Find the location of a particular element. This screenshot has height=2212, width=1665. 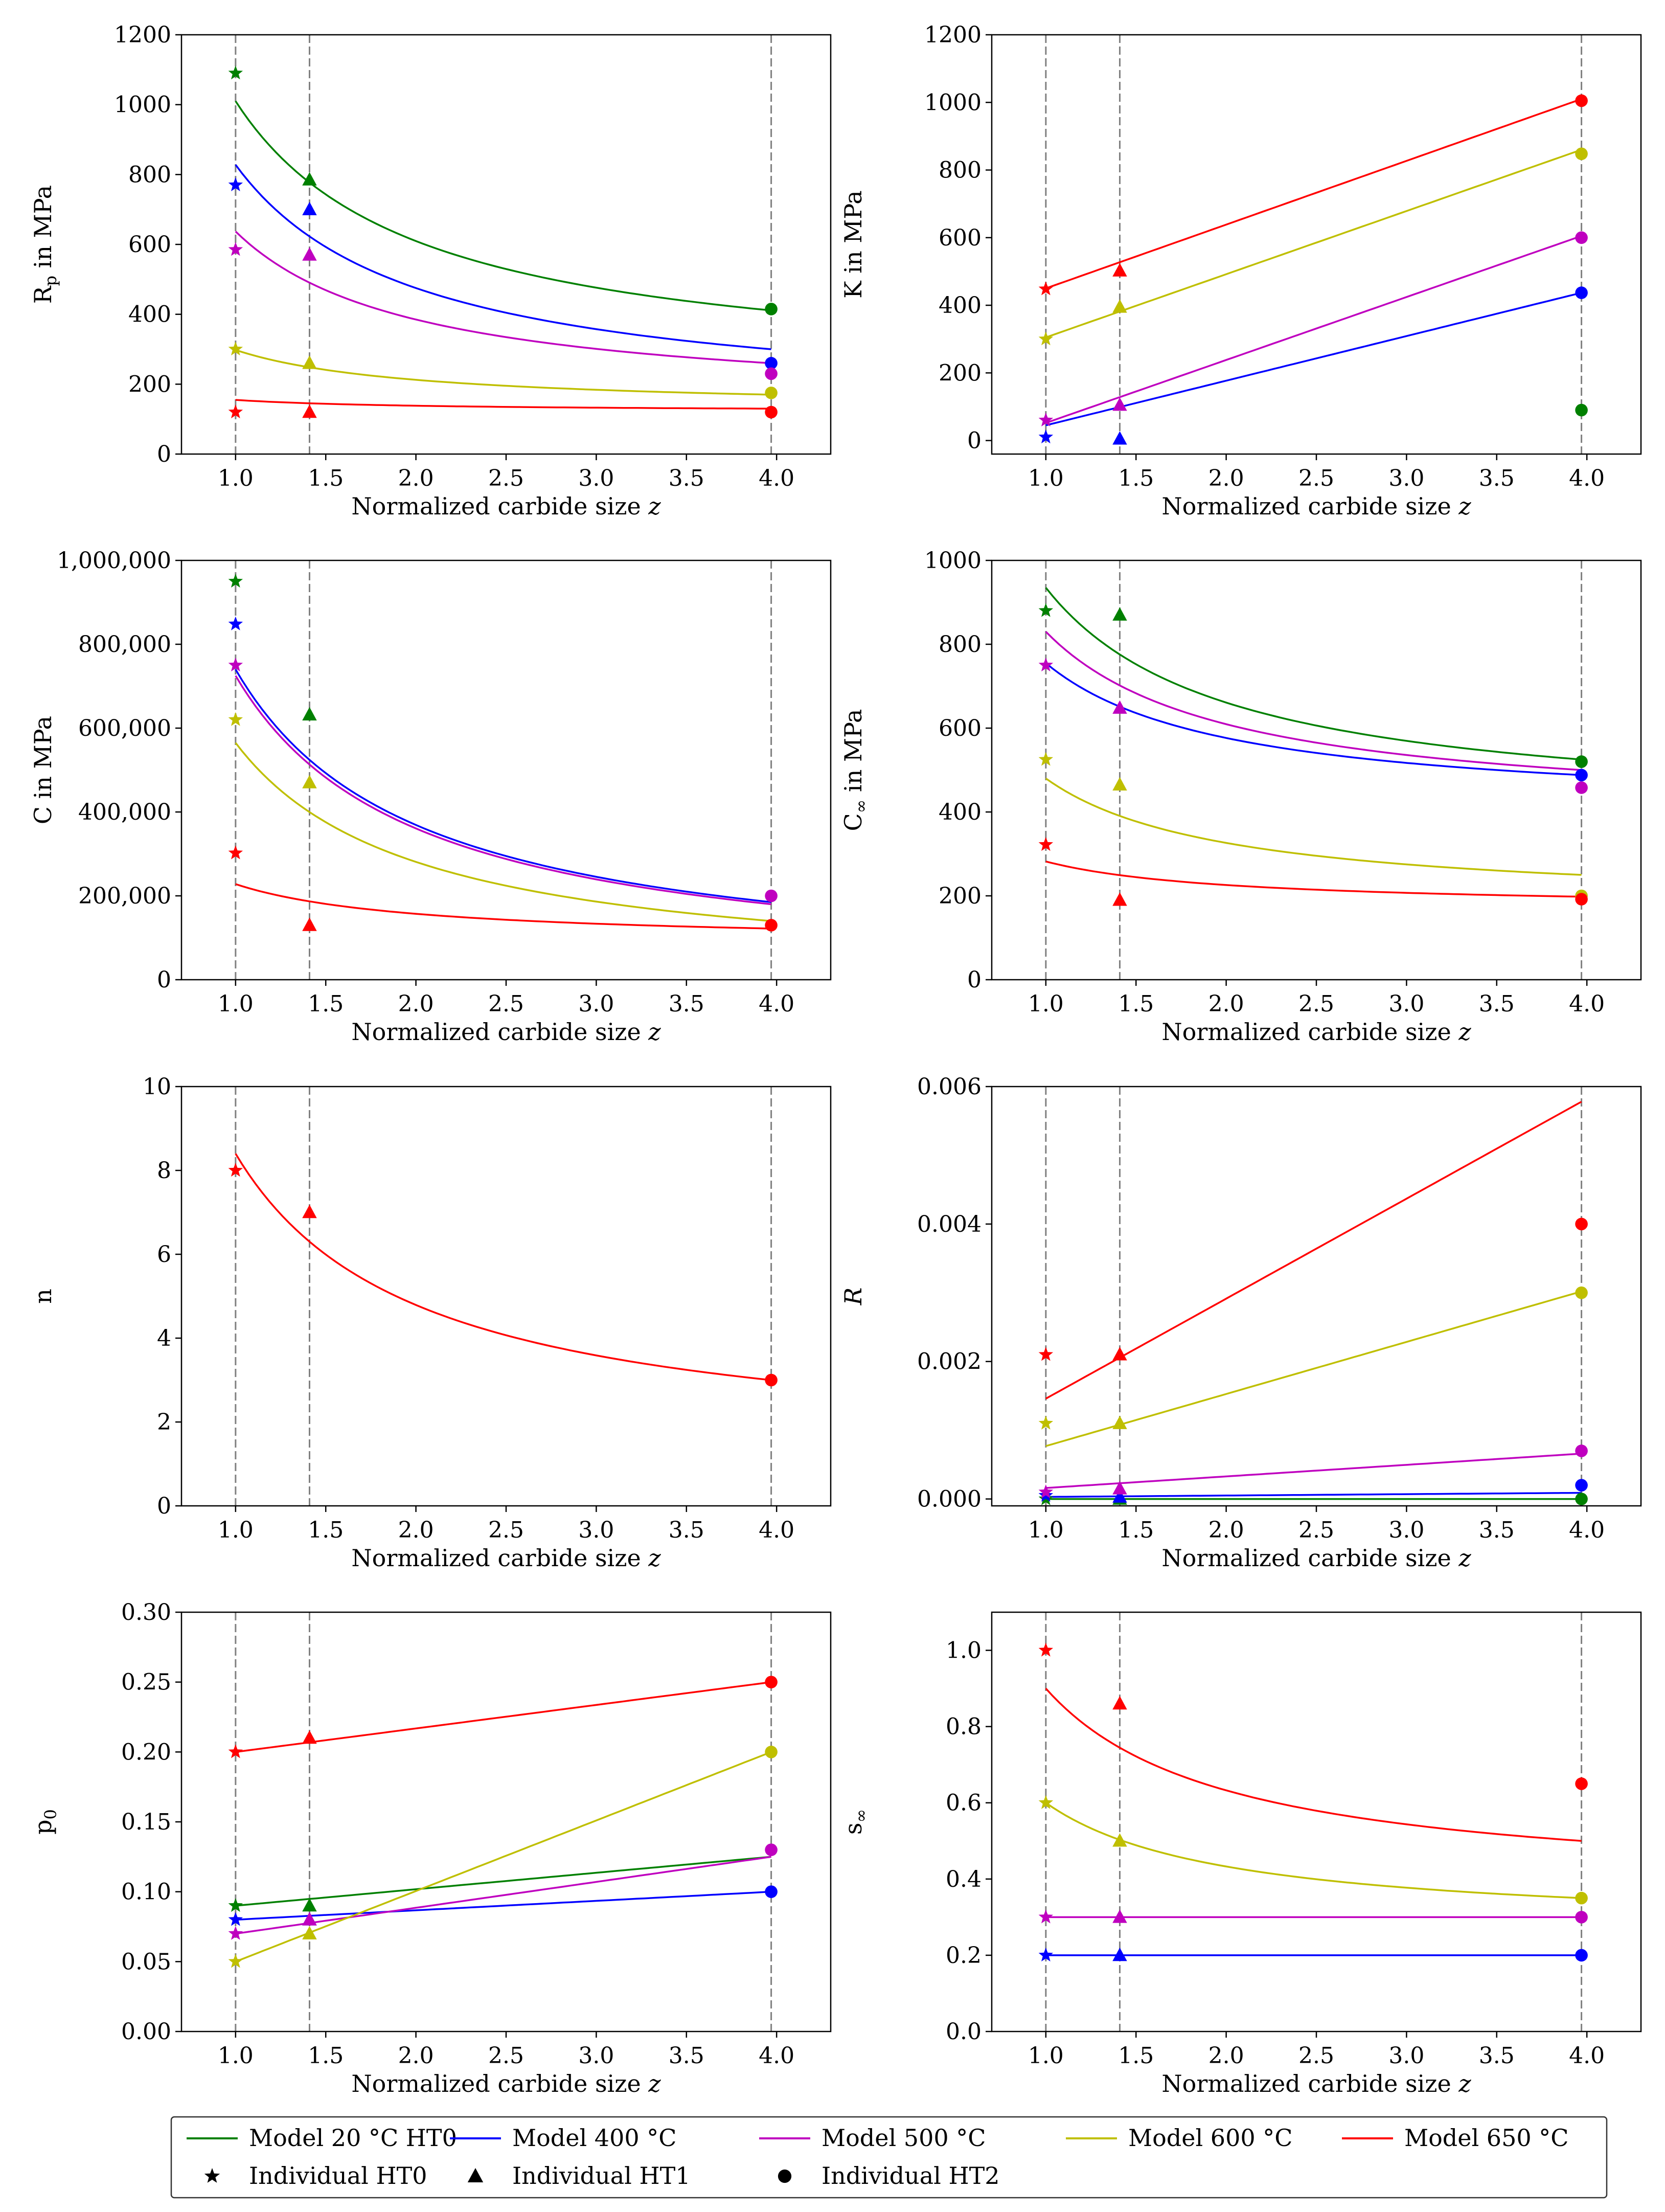

y-tick-label: 1,000,000 is located at coordinates (114, 561).